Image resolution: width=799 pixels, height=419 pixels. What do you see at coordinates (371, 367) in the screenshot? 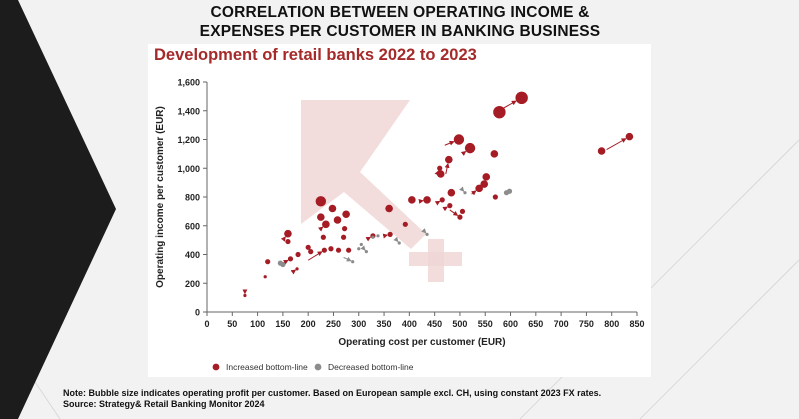
I see `legend-decreased-label: Decreased bottom-line` at bounding box center [371, 367].